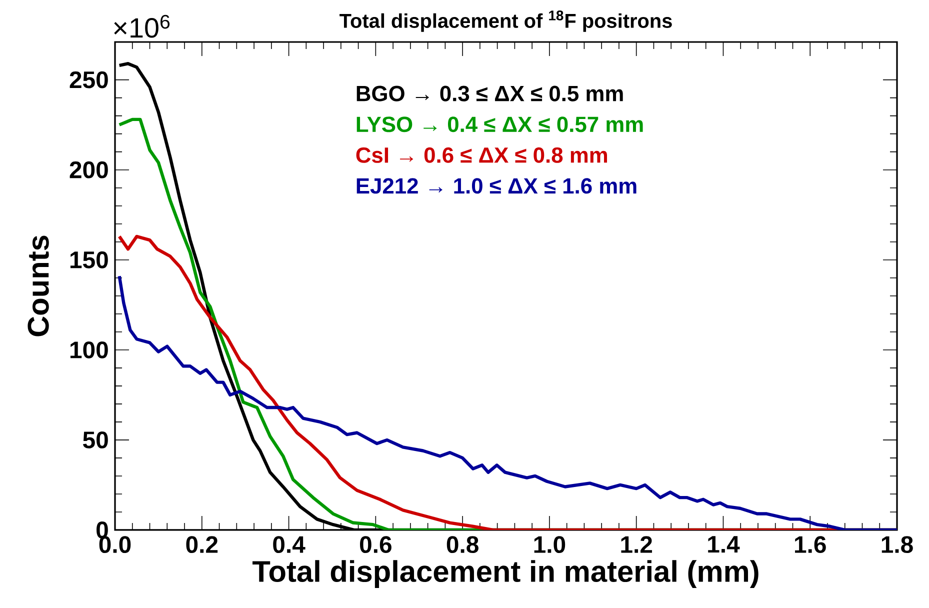 The width and height of the screenshot is (929, 608). What do you see at coordinates (142, 26) in the screenshot?
I see `text: ×10$^{6}$` at bounding box center [142, 26].